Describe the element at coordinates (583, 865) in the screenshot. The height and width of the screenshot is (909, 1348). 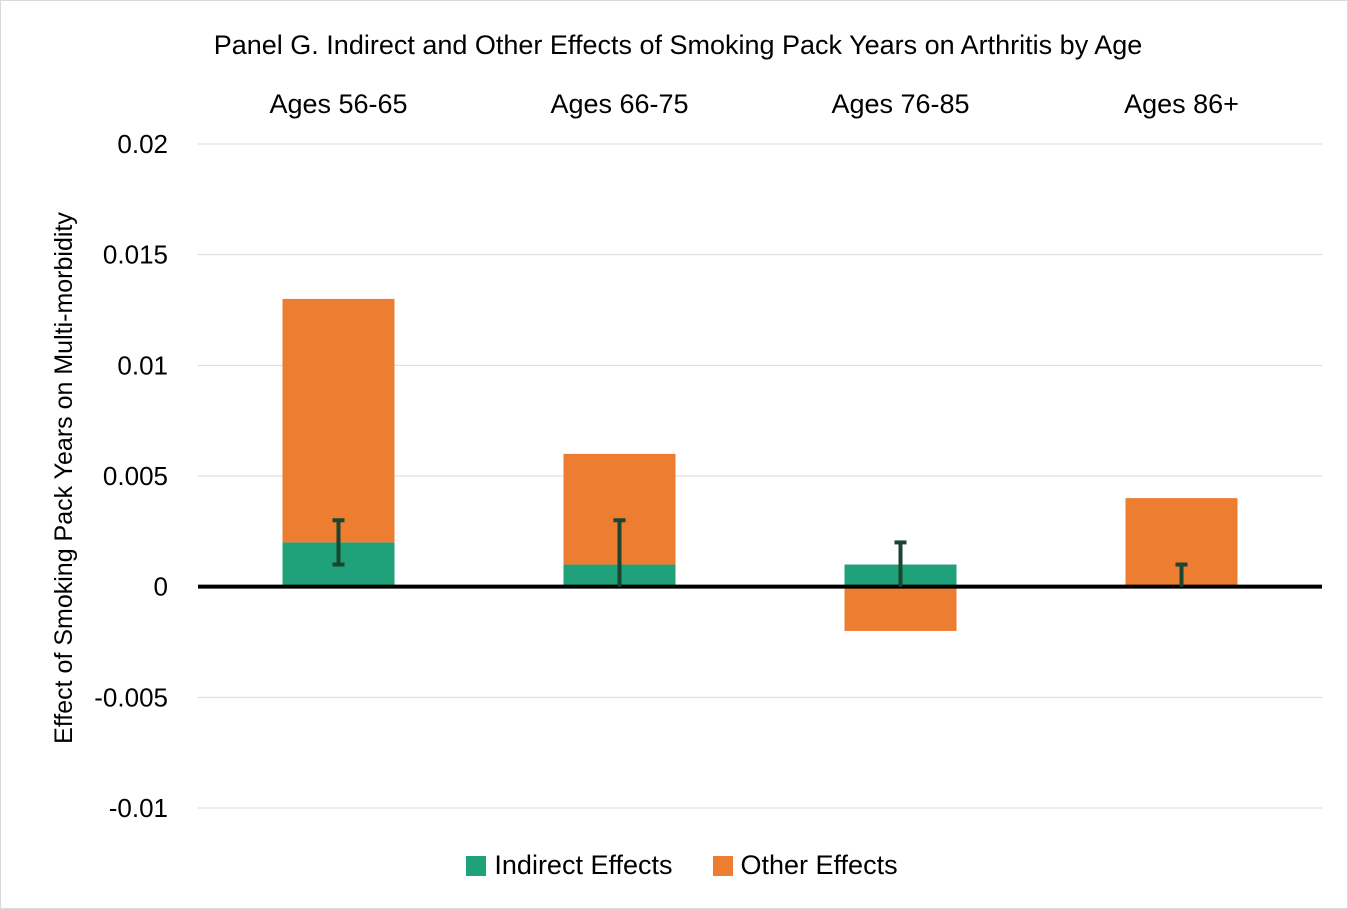
I see `legend-label-indirect: Indirect Effects` at that location.